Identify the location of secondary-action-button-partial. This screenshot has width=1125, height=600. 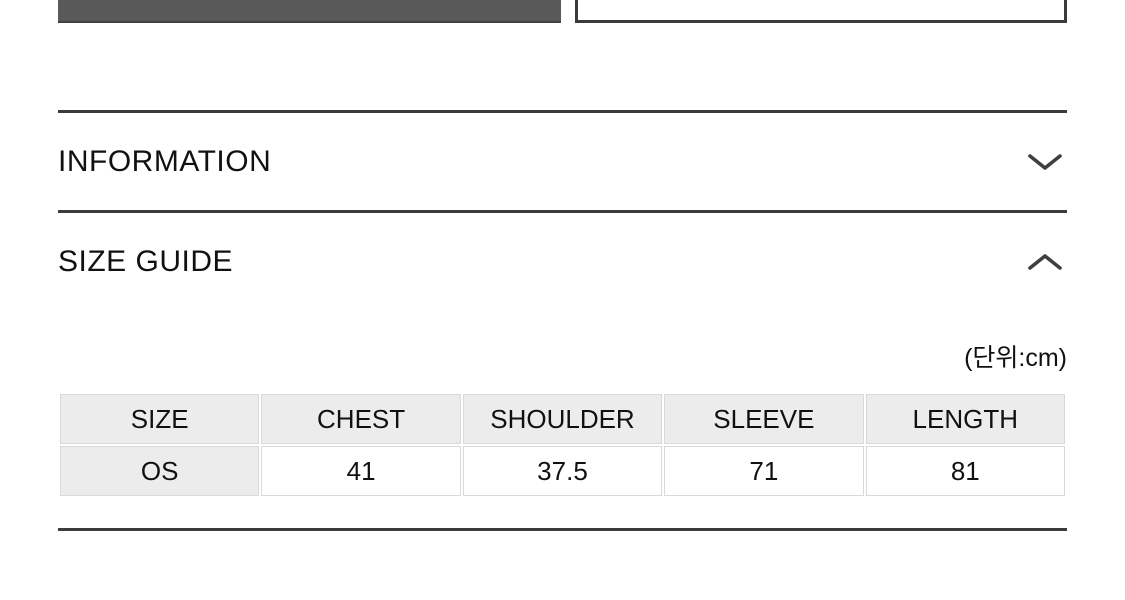
(821, 11).